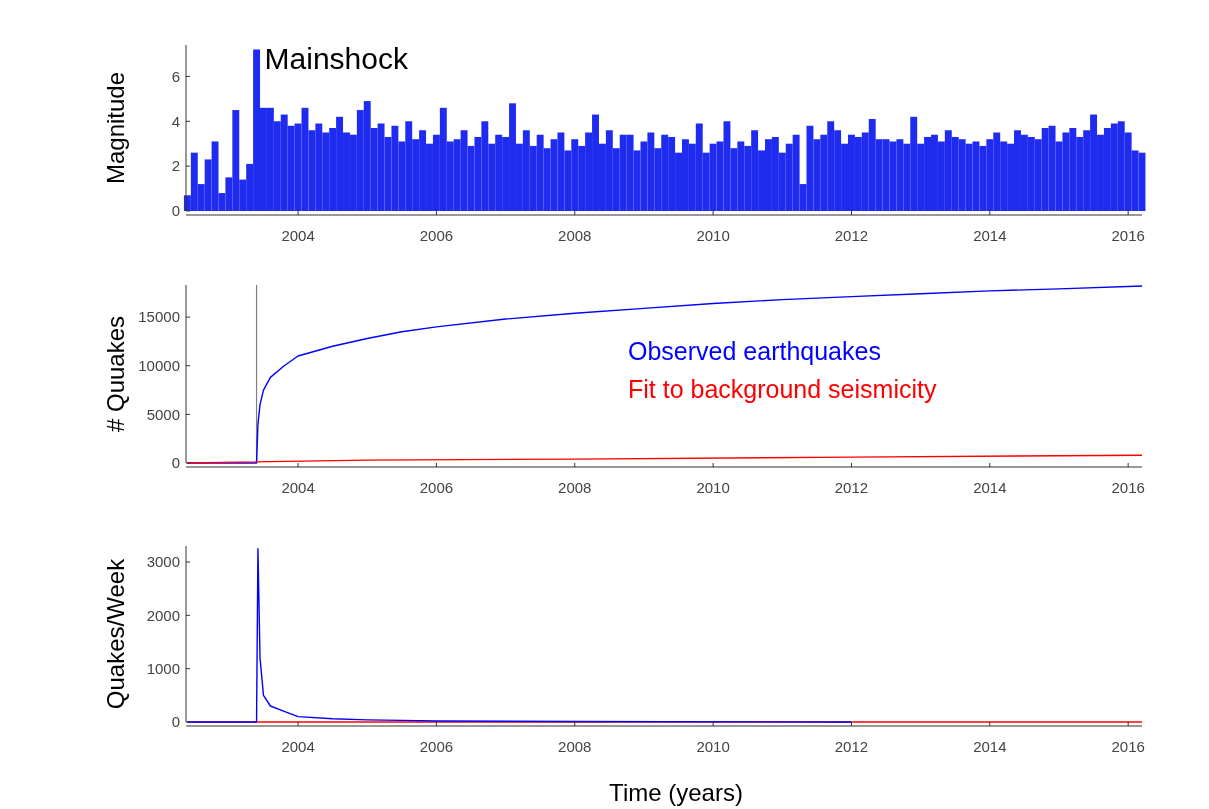  Describe the element at coordinates (754, 351) in the screenshot. I see `series-label: Observed earthquakes` at that location.